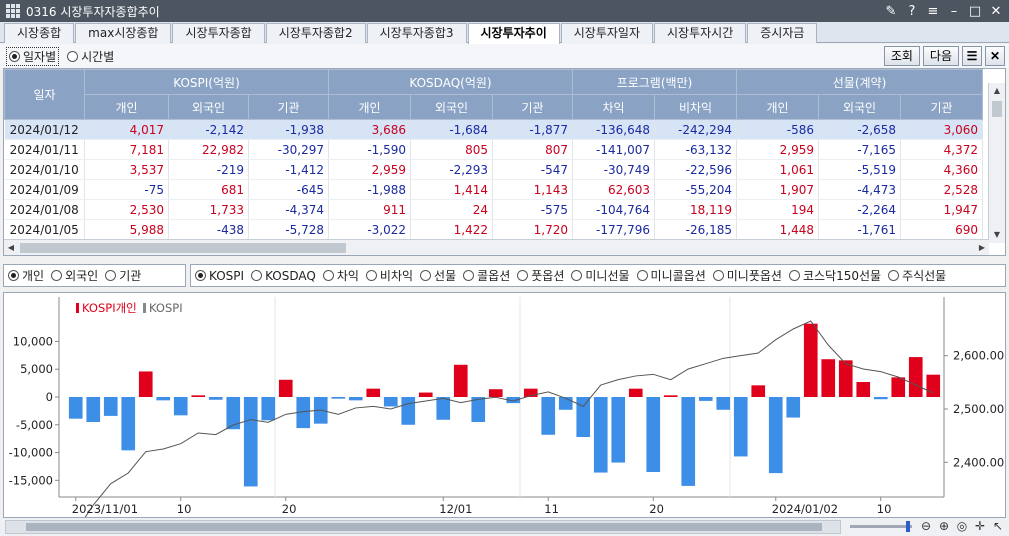 The width and height of the screenshot is (1009, 536). Describe the element at coordinates (208, 169) in the screenshot. I see `cell-value: -219` at that location.